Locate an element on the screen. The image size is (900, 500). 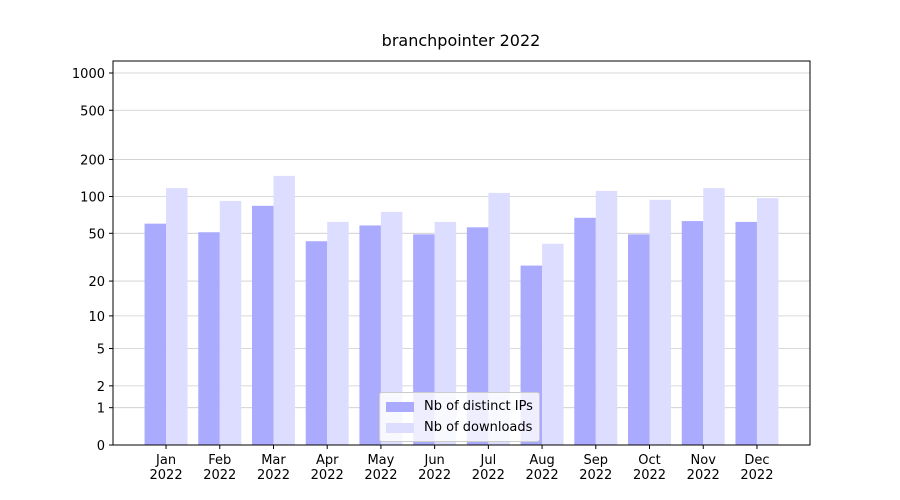
legend-item: Nb of downloads is located at coordinates (459, 427).